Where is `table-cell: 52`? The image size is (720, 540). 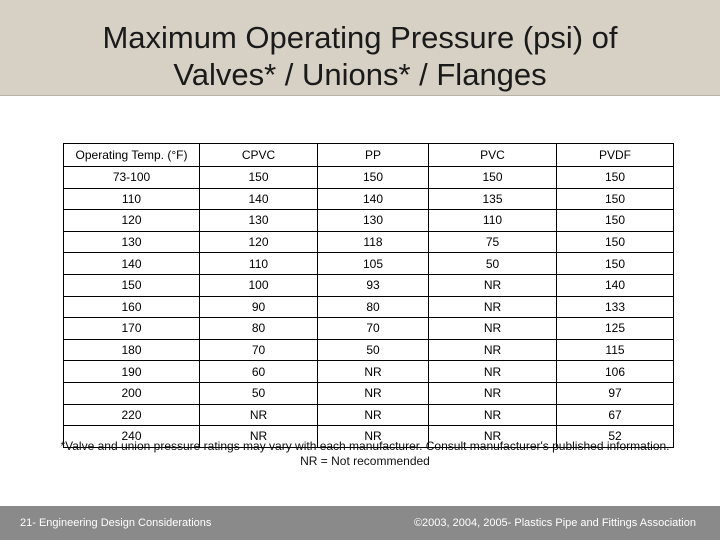
table-cell: 52 is located at coordinates (615, 436).